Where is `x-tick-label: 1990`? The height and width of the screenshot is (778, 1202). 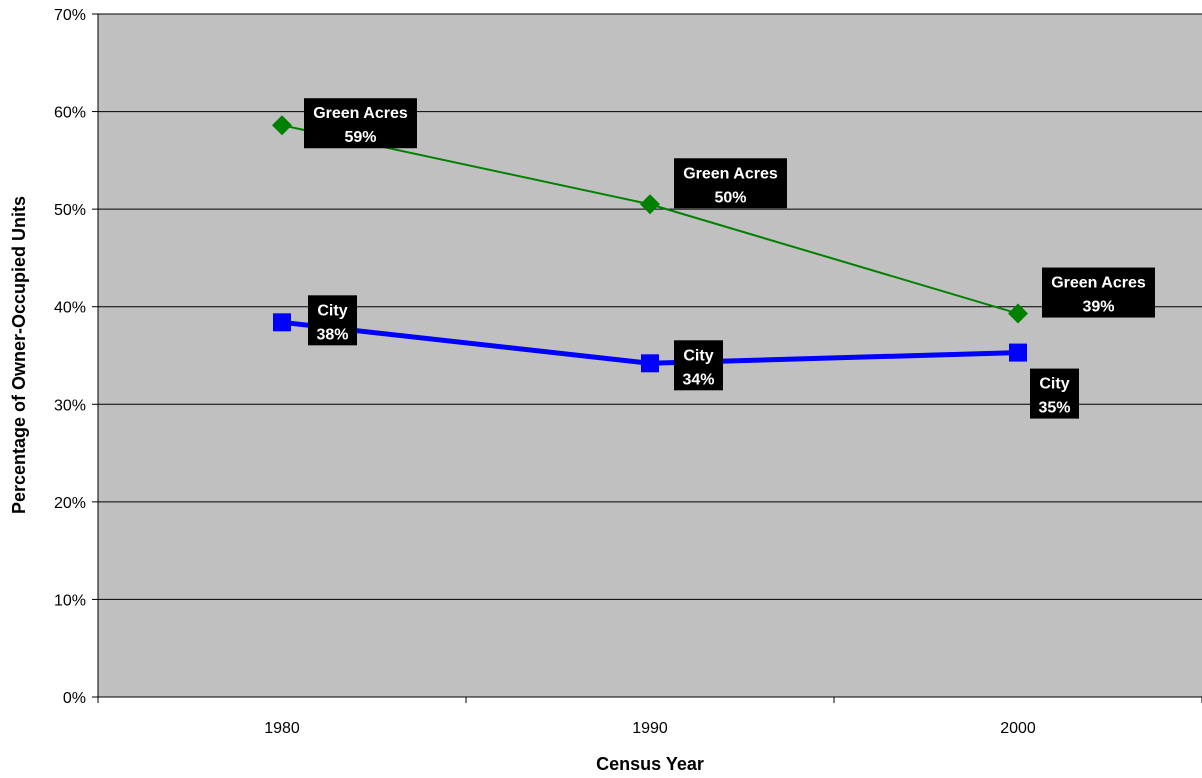
x-tick-label: 1990 is located at coordinates (650, 728).